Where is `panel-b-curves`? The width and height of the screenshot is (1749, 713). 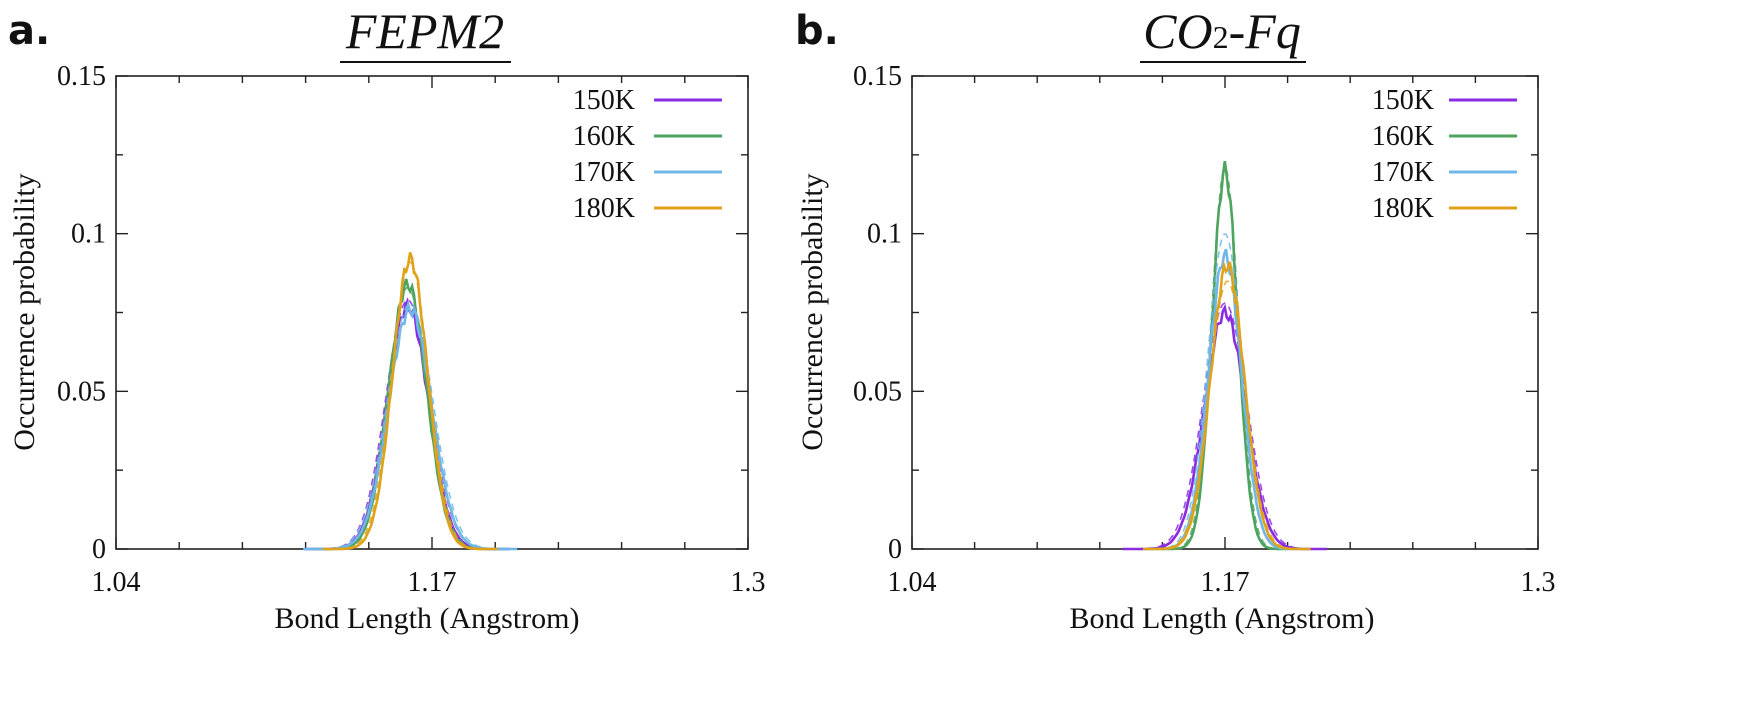 panel-b-curves is located at coordinates (1224, 356).